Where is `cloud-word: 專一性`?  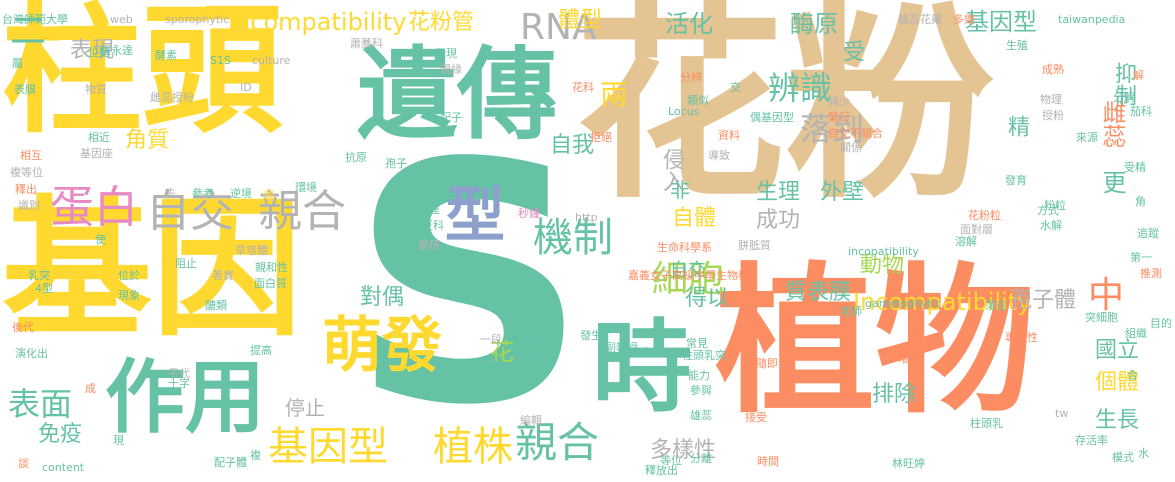 cloud-word: 專一性 is located at coordinates (1021, 337).